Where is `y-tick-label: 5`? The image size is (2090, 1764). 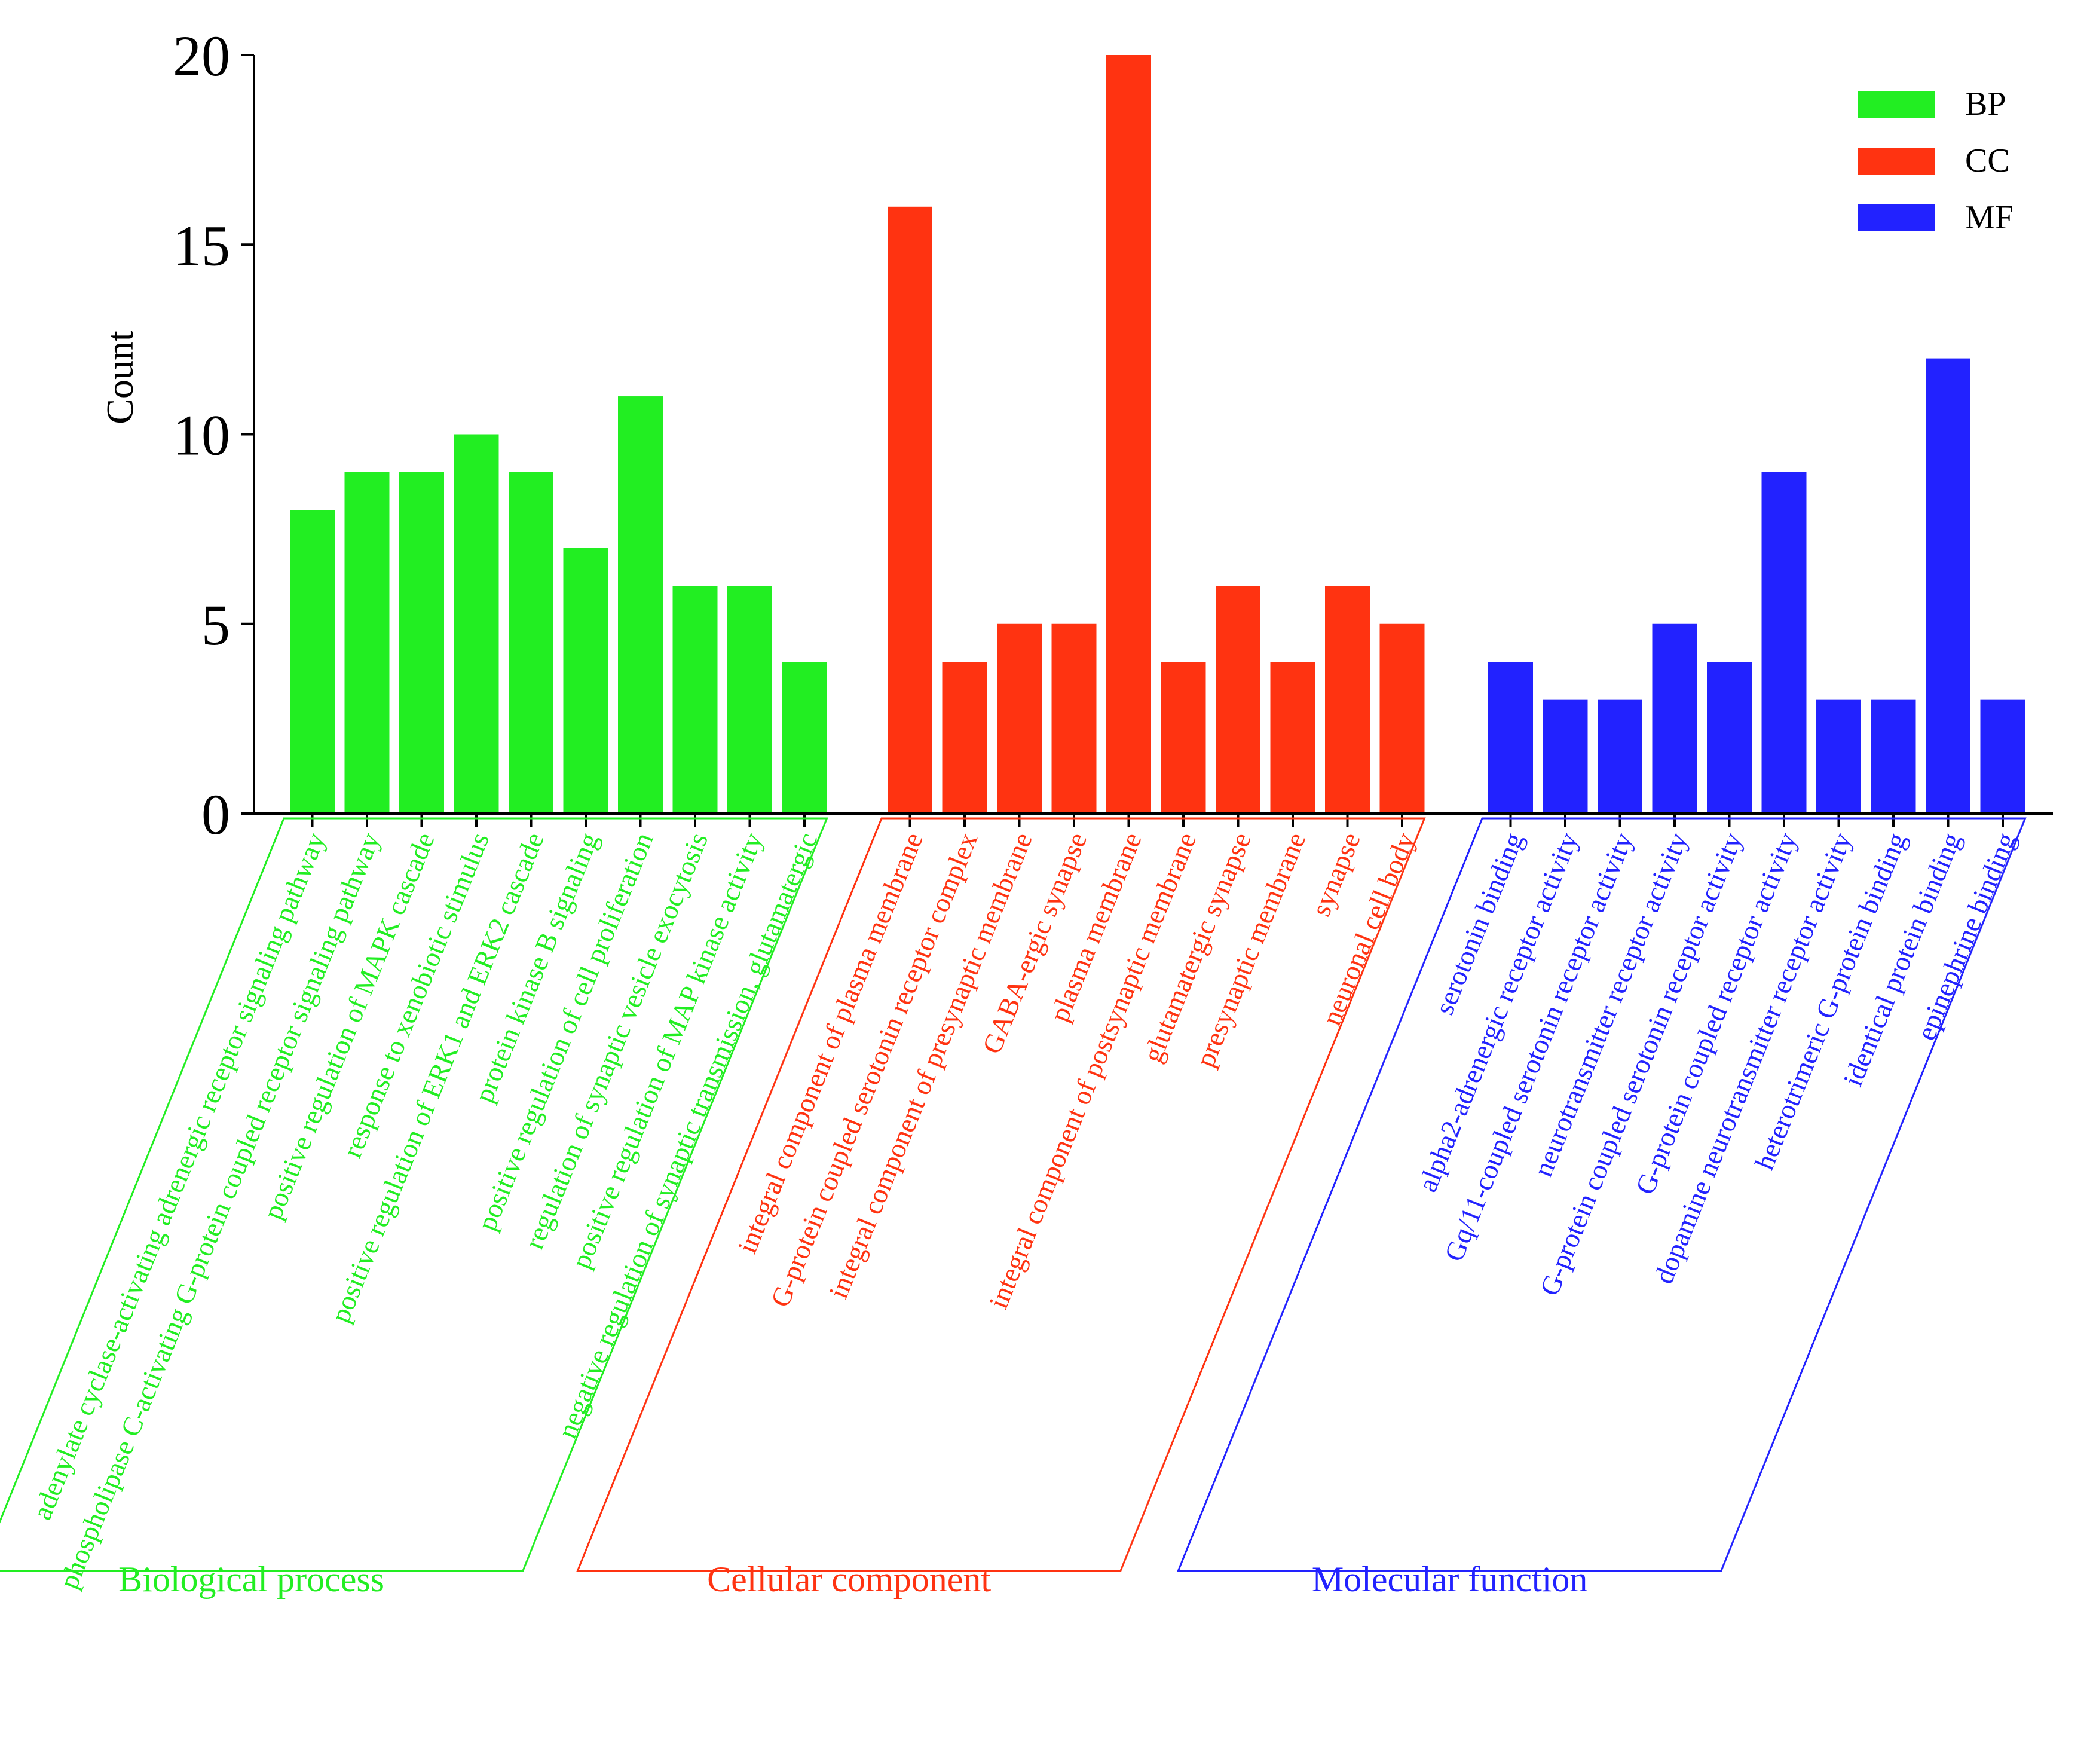 y-tick-label: 5 is located at coordinates (215, 625).